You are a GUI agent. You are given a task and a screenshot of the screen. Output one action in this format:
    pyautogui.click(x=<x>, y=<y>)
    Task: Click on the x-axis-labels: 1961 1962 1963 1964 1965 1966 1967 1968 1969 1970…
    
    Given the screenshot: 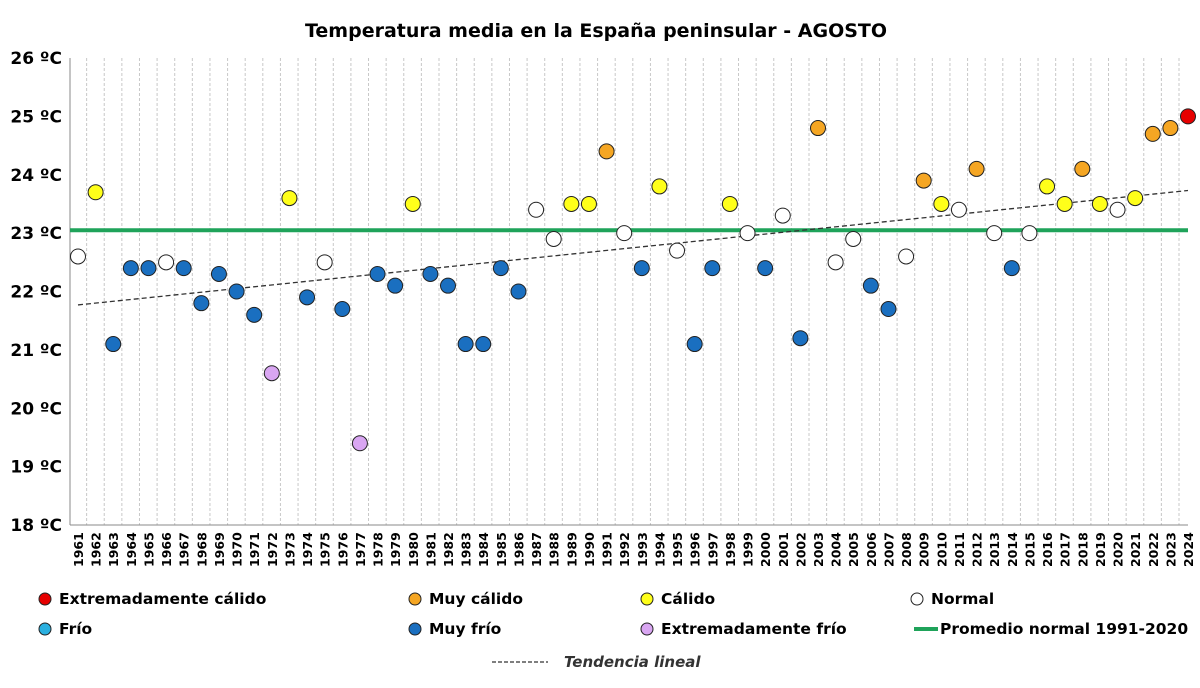 What is the action you would take?
    pyautogui.click(x=633, y=549)
    